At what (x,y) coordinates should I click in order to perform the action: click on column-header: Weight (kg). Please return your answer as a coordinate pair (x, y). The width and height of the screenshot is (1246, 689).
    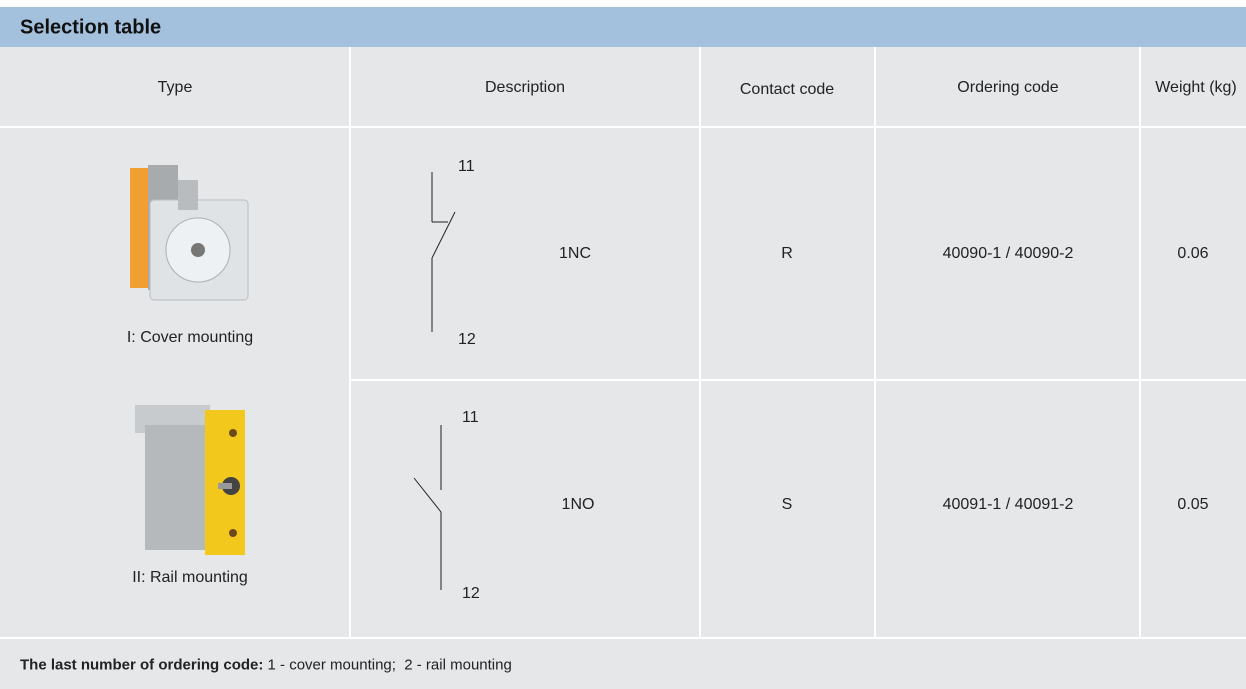
    Looking at the image, I should click on (1196, 87).